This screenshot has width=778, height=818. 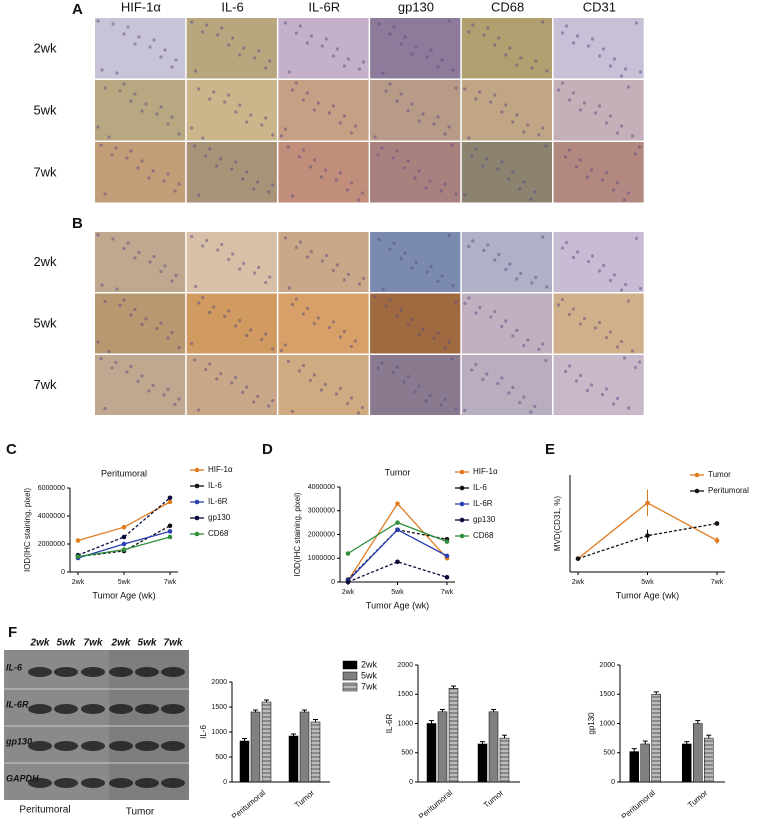 What do you see at coordinates (297, 534) in the screenshot?
I see `y-axis-label: IOD(IHC staining, pixel)` at bounding box center [297, 534].